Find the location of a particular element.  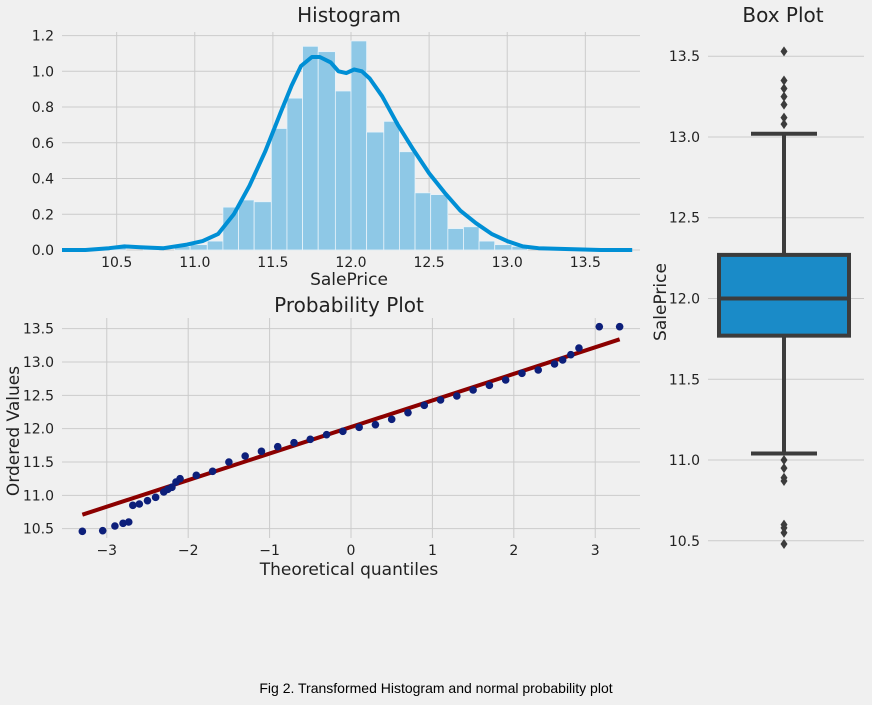

probability-plot-title: Probability Plot is located at coordinates (349, 305).